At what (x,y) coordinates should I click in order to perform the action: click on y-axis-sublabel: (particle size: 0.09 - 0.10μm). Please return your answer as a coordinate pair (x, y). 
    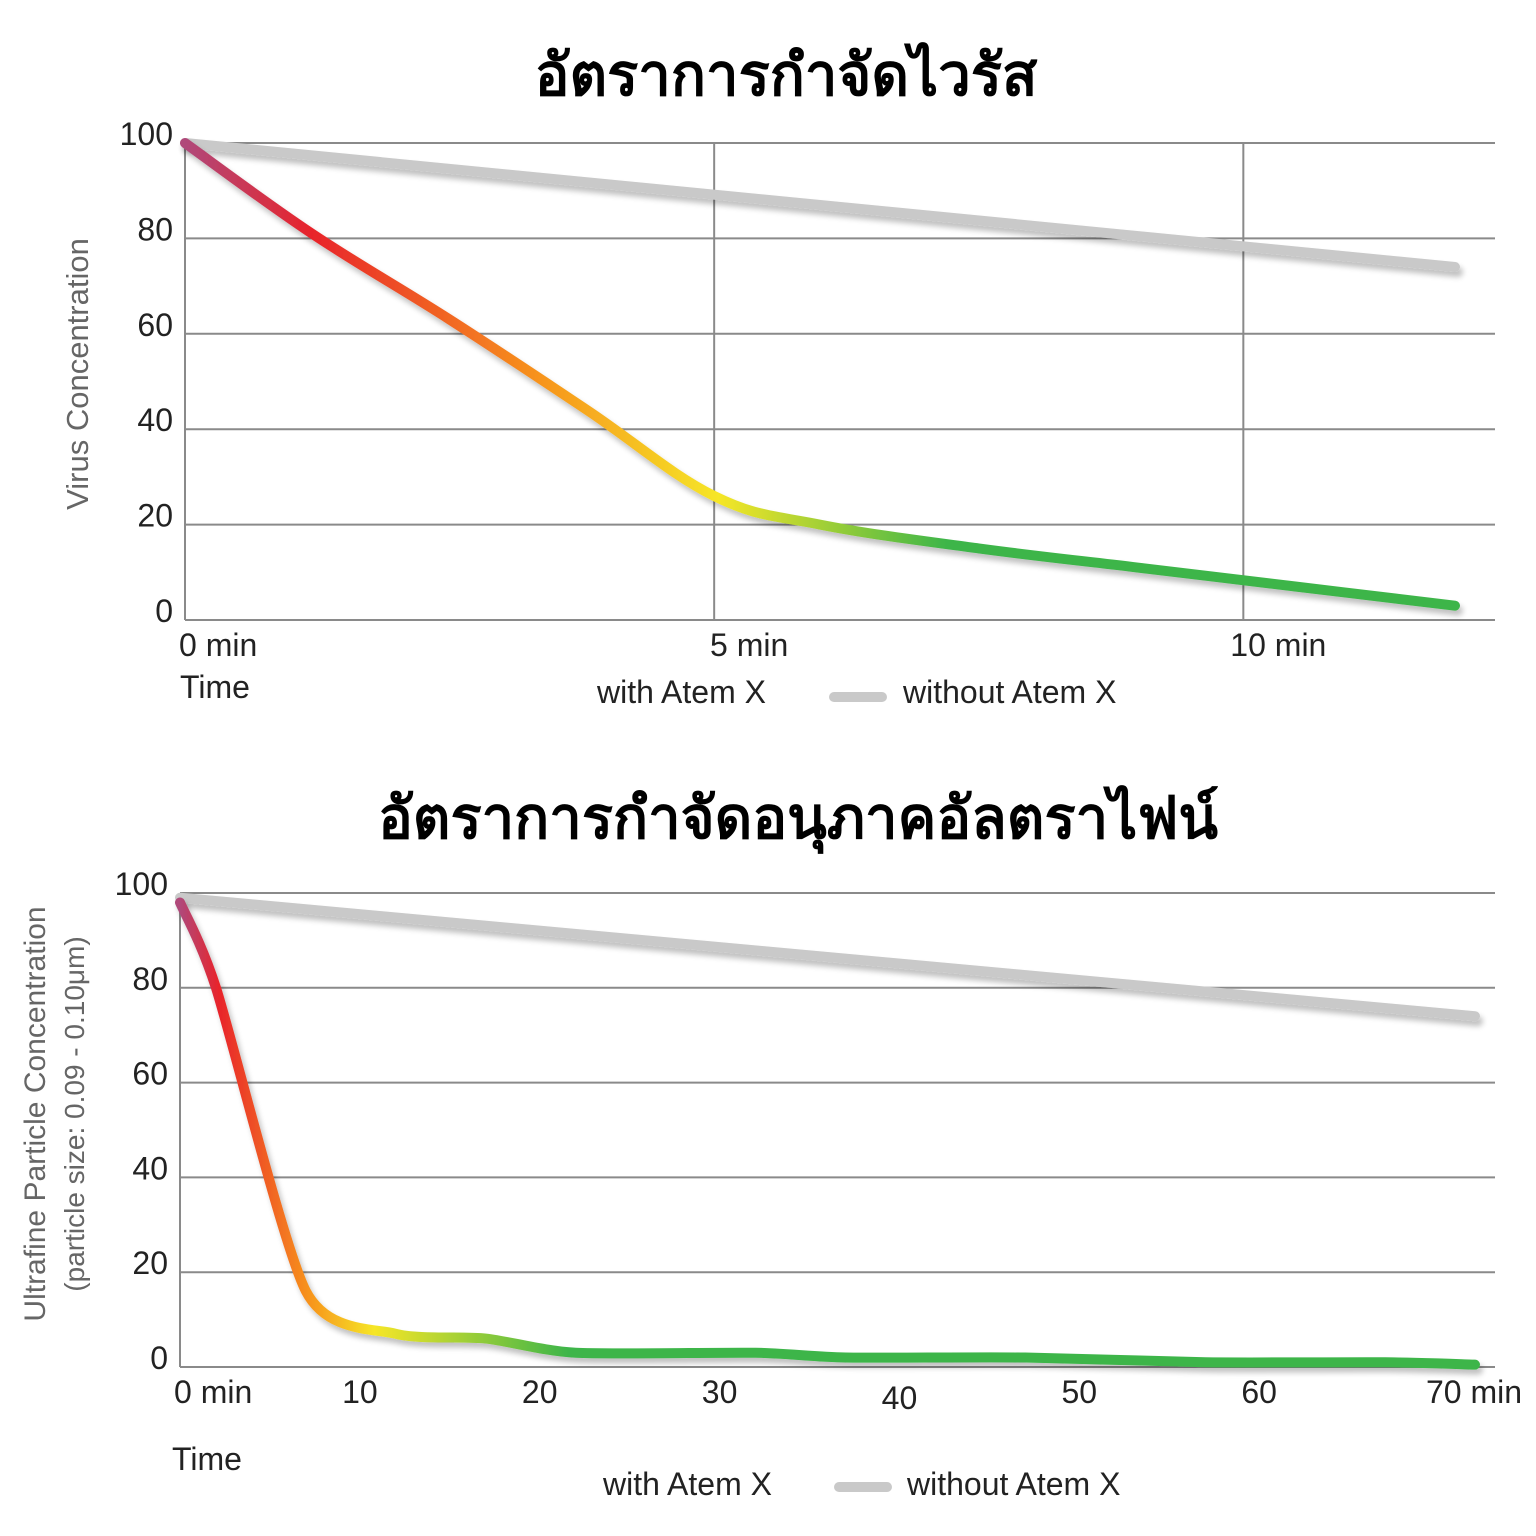
    Looking at the image, I should click on (74, 1113).